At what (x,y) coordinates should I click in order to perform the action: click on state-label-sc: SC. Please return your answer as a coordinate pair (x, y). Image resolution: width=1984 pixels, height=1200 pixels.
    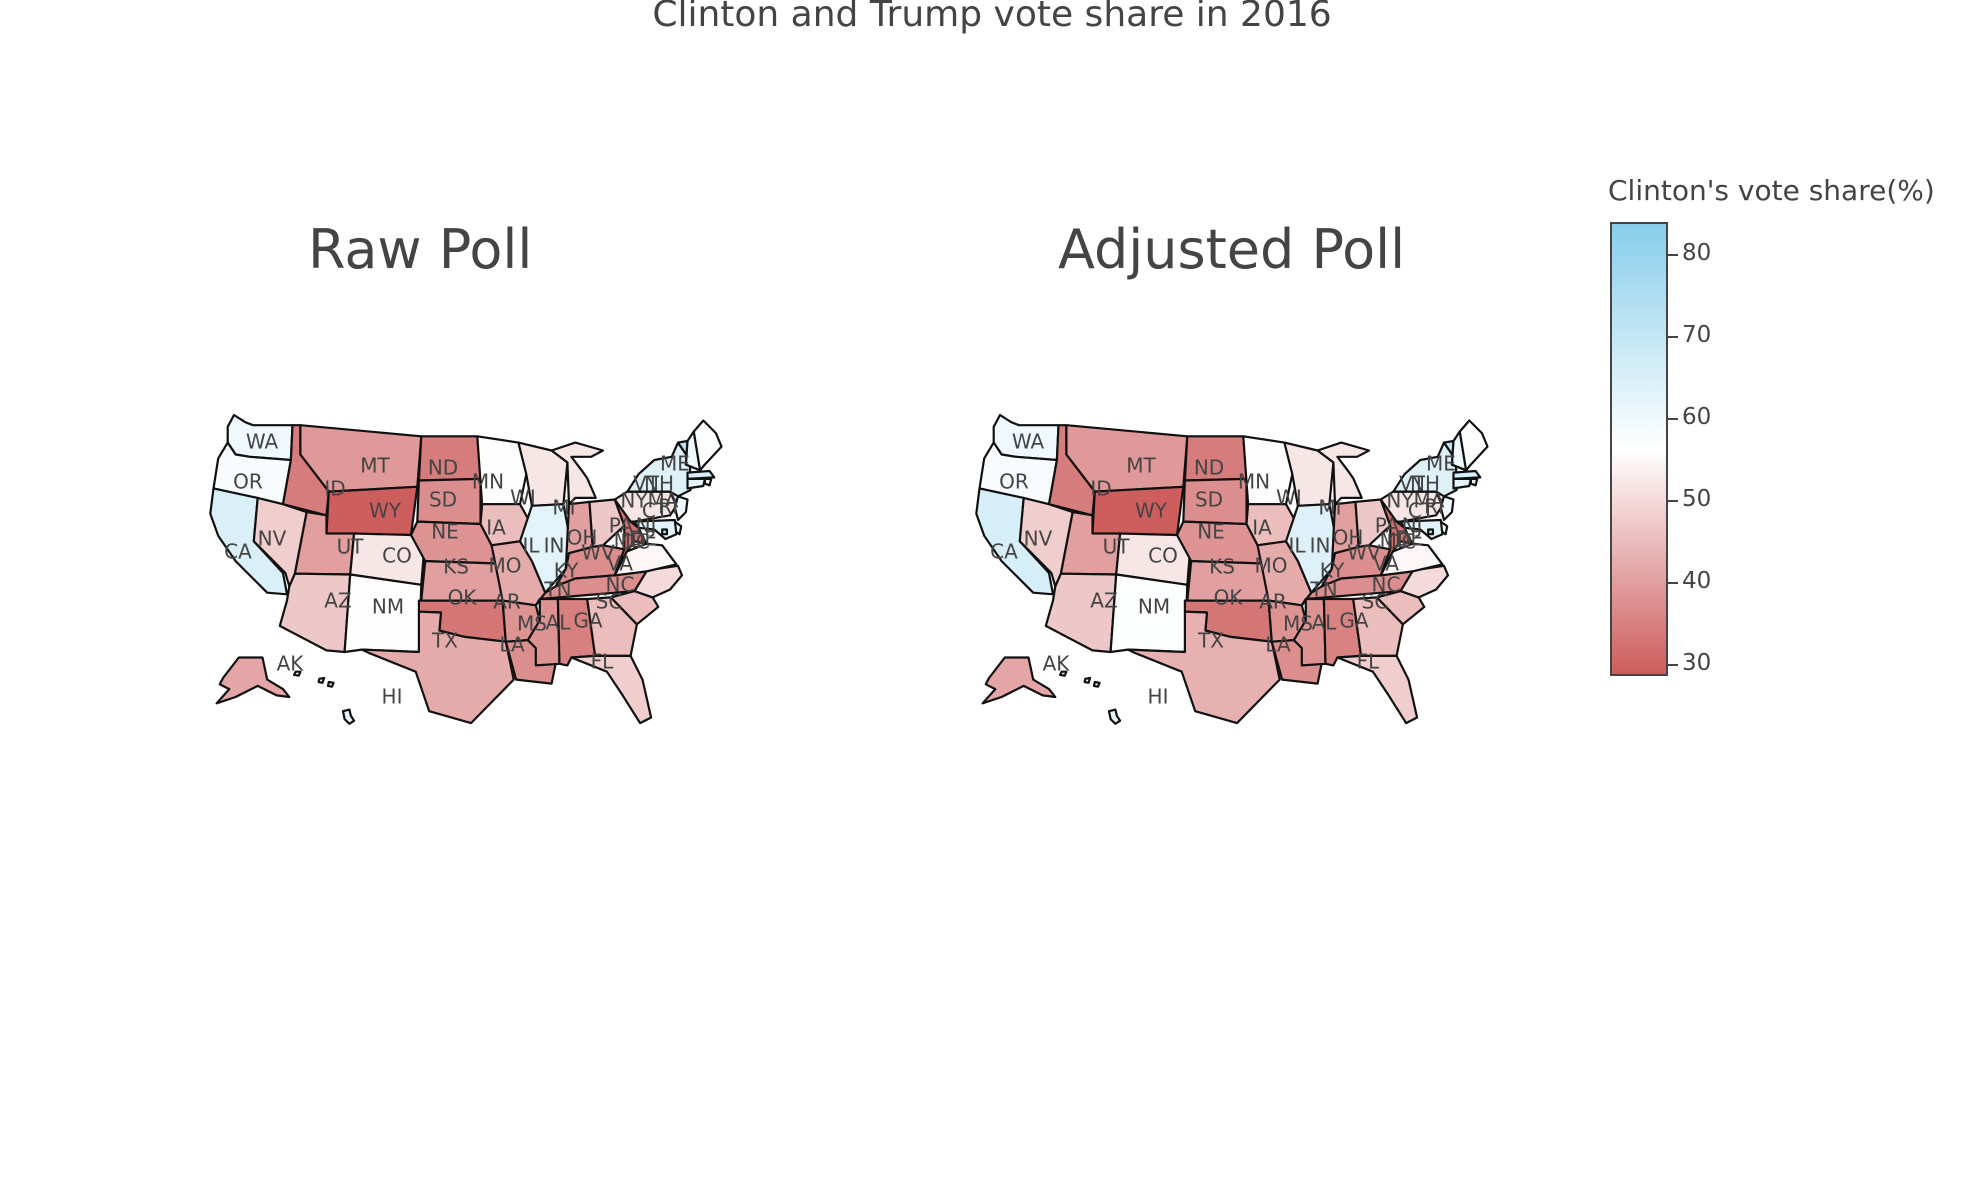
    Looking at the image, I should click on (609, 602).